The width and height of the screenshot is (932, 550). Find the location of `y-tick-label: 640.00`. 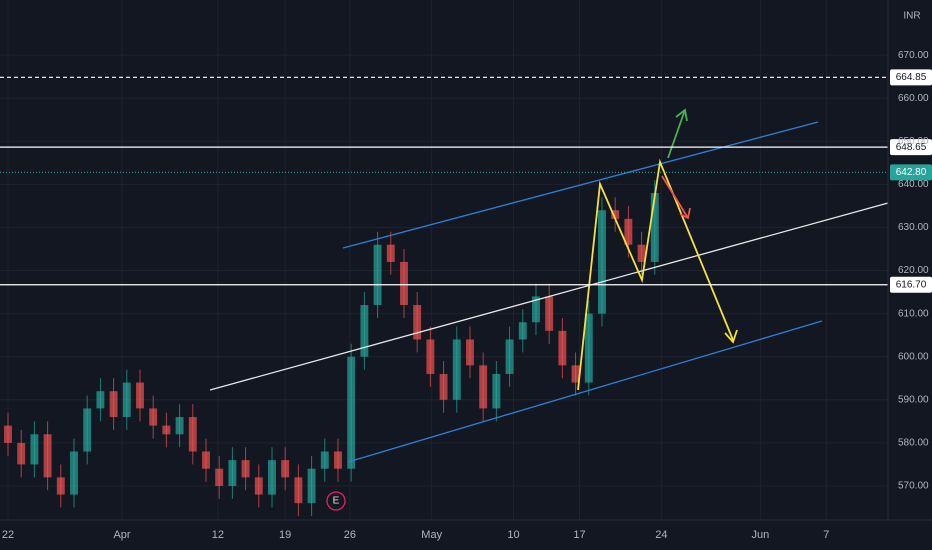

y-tick-label: 640.00 is located at coordinates (913, 184).